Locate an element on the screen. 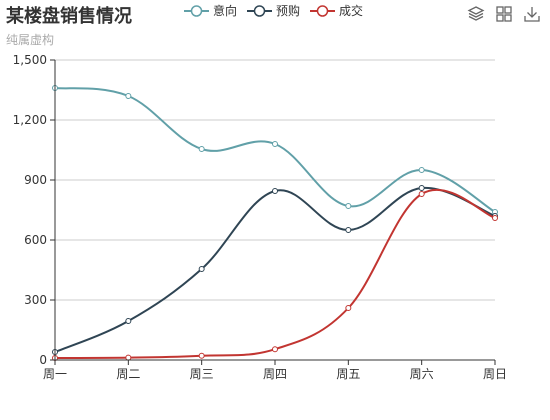 Image resolution: width=550 pixels, height=420 pixels. chart-subtitle: 纯属虚构 is located at coordinates (30, 40).